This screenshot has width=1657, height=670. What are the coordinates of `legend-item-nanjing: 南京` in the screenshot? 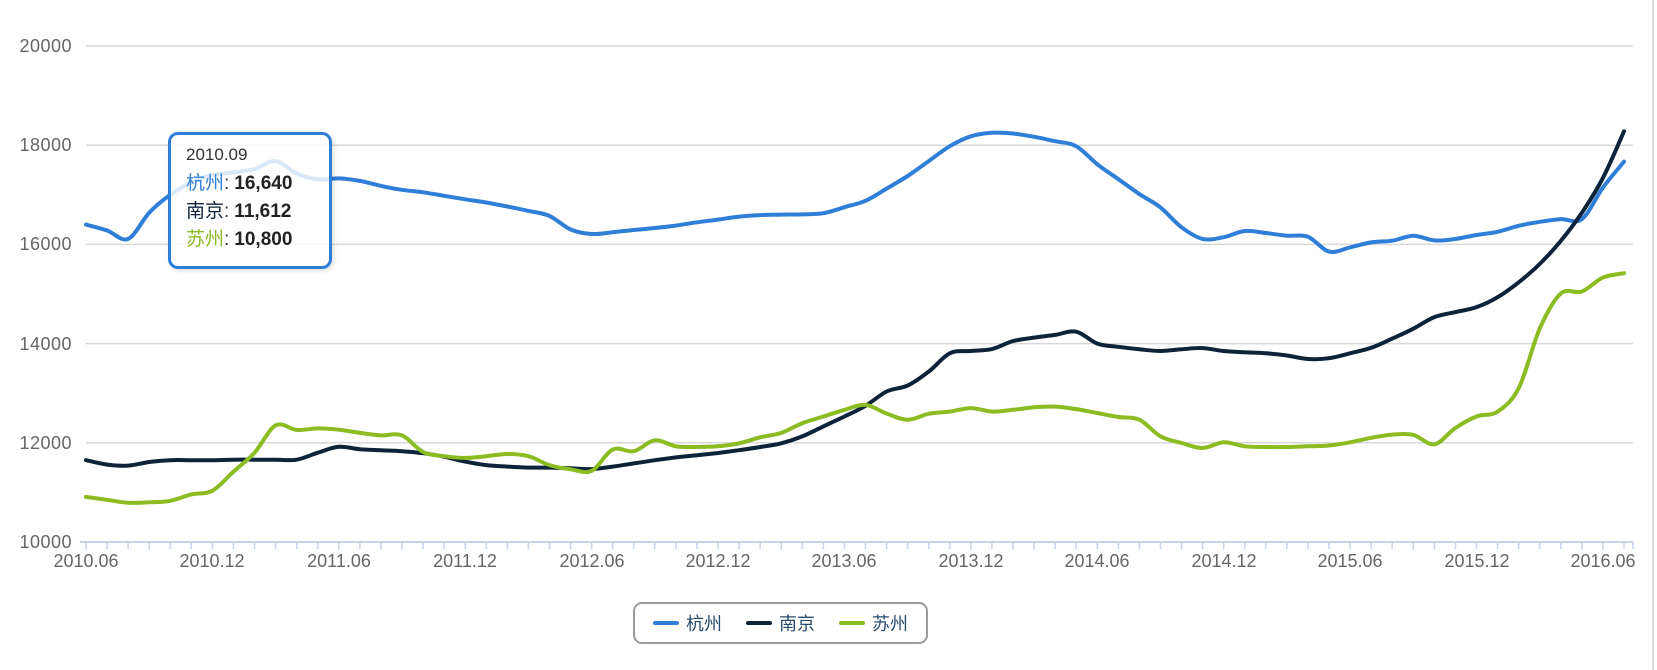 It's located at (780, 623).